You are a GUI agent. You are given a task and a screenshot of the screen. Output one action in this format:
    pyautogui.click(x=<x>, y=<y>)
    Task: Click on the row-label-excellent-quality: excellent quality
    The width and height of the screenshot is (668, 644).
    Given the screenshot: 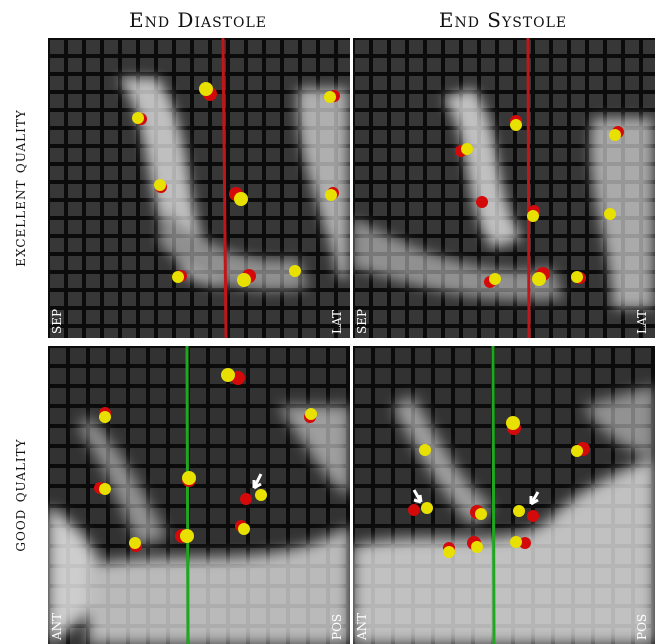 What is the action you would take?
    pyautogui.click(x=20, y=188)
    